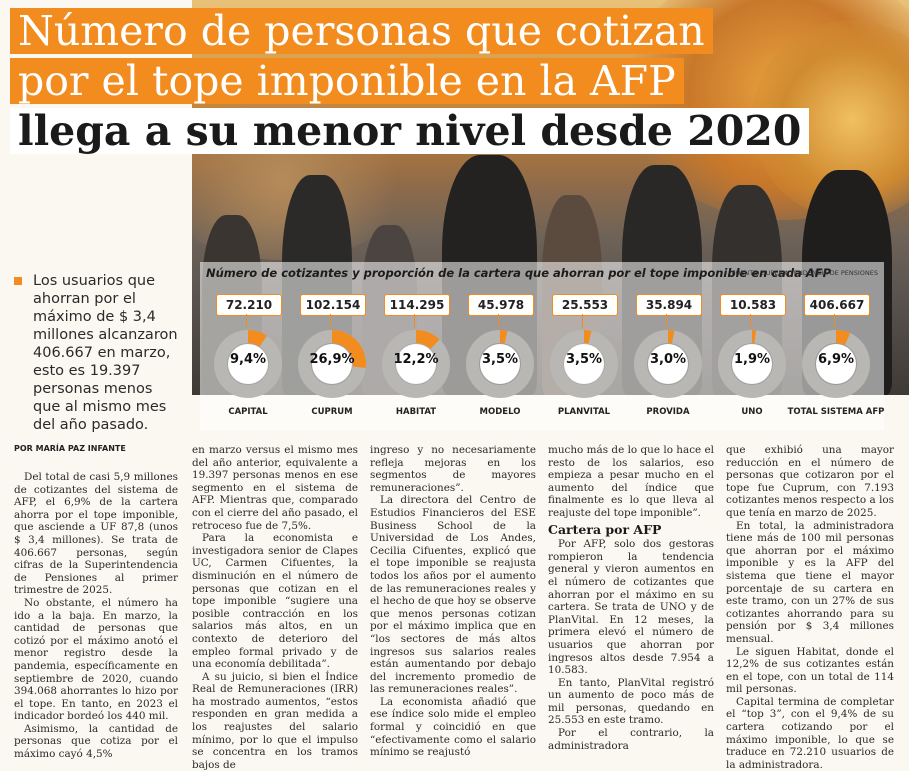 Image resolution: width=909 pixels, height=771 pixels. I want to click on afp-count-label: 102.154, so click(333, 305).